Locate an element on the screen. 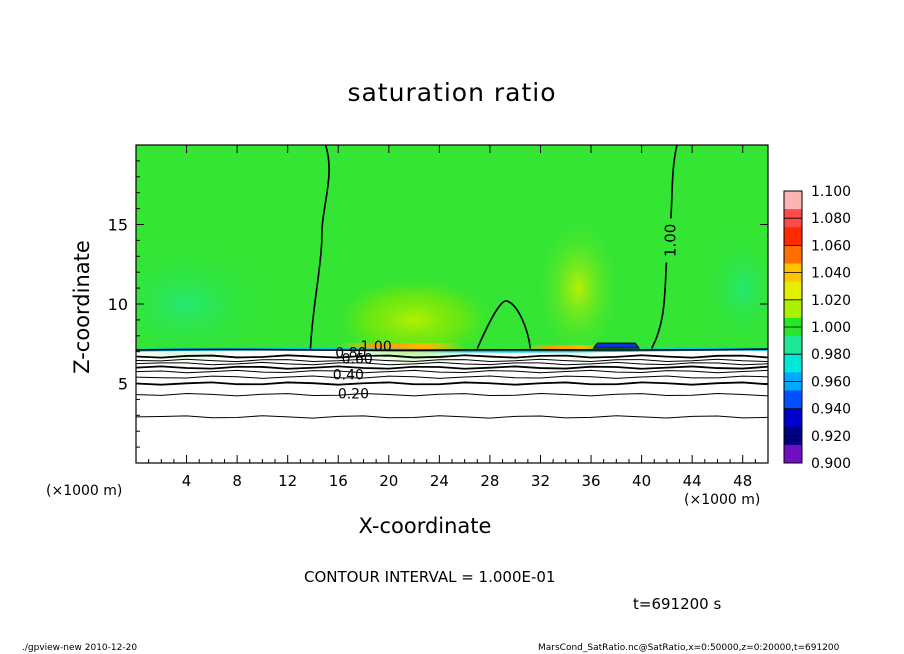 Image resolution: width=904 pixels, height=654 pixels. colorbar-label: 1.060 is located at coordinates (831, 246).